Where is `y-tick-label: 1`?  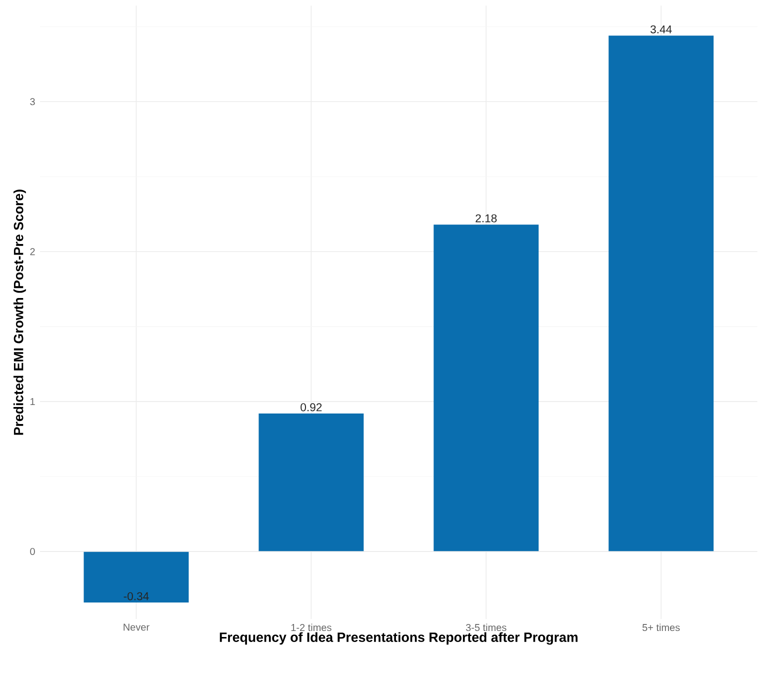 y-tick-label: 1 is located at coordinates (32, 401).